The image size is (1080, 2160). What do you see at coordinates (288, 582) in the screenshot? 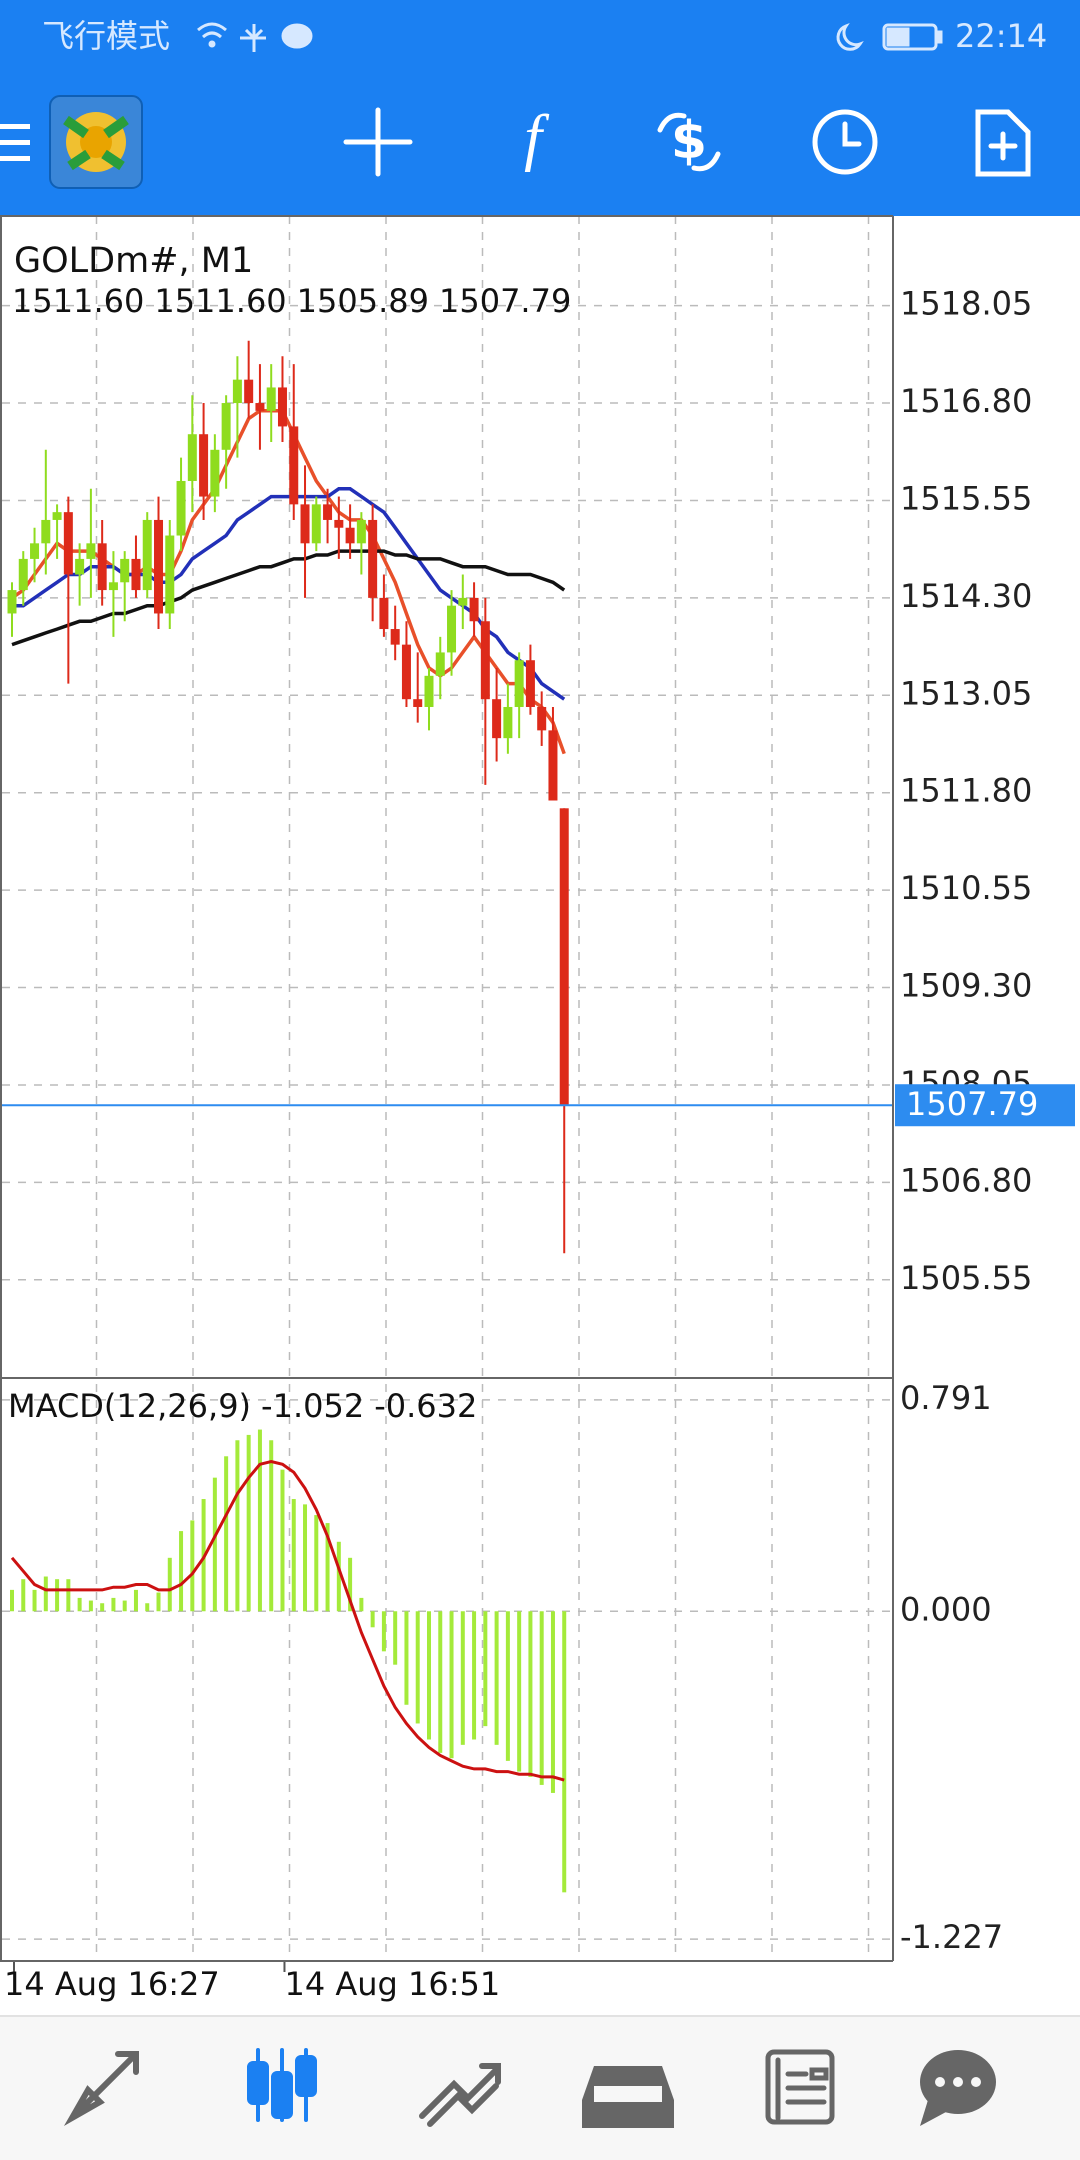
I see `moving-average` at bounding box center [288, 582].